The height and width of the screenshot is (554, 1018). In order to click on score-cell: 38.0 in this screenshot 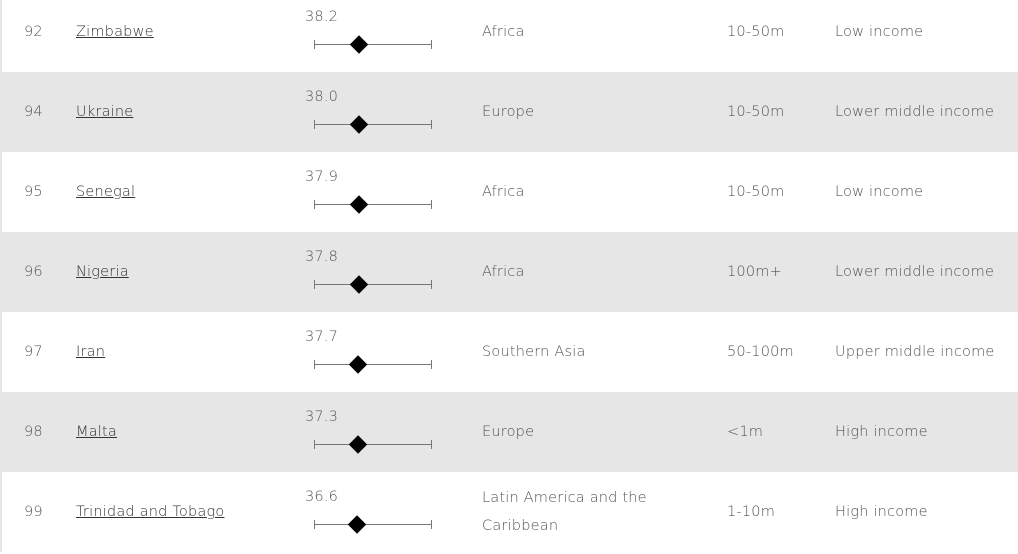, I will do `click(375, 112)`.